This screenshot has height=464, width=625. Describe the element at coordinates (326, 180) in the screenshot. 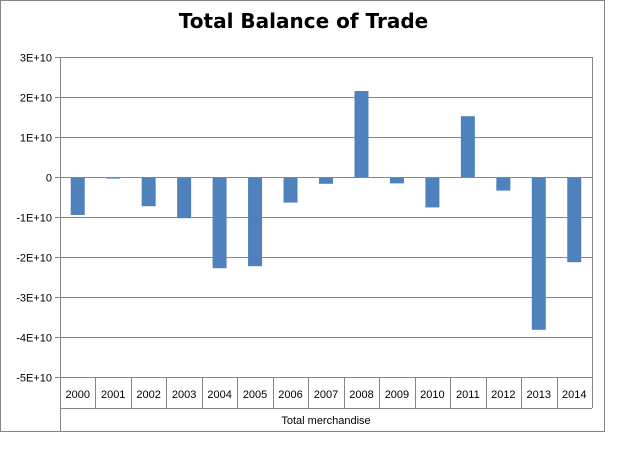

I see `bar-2007` at that location.